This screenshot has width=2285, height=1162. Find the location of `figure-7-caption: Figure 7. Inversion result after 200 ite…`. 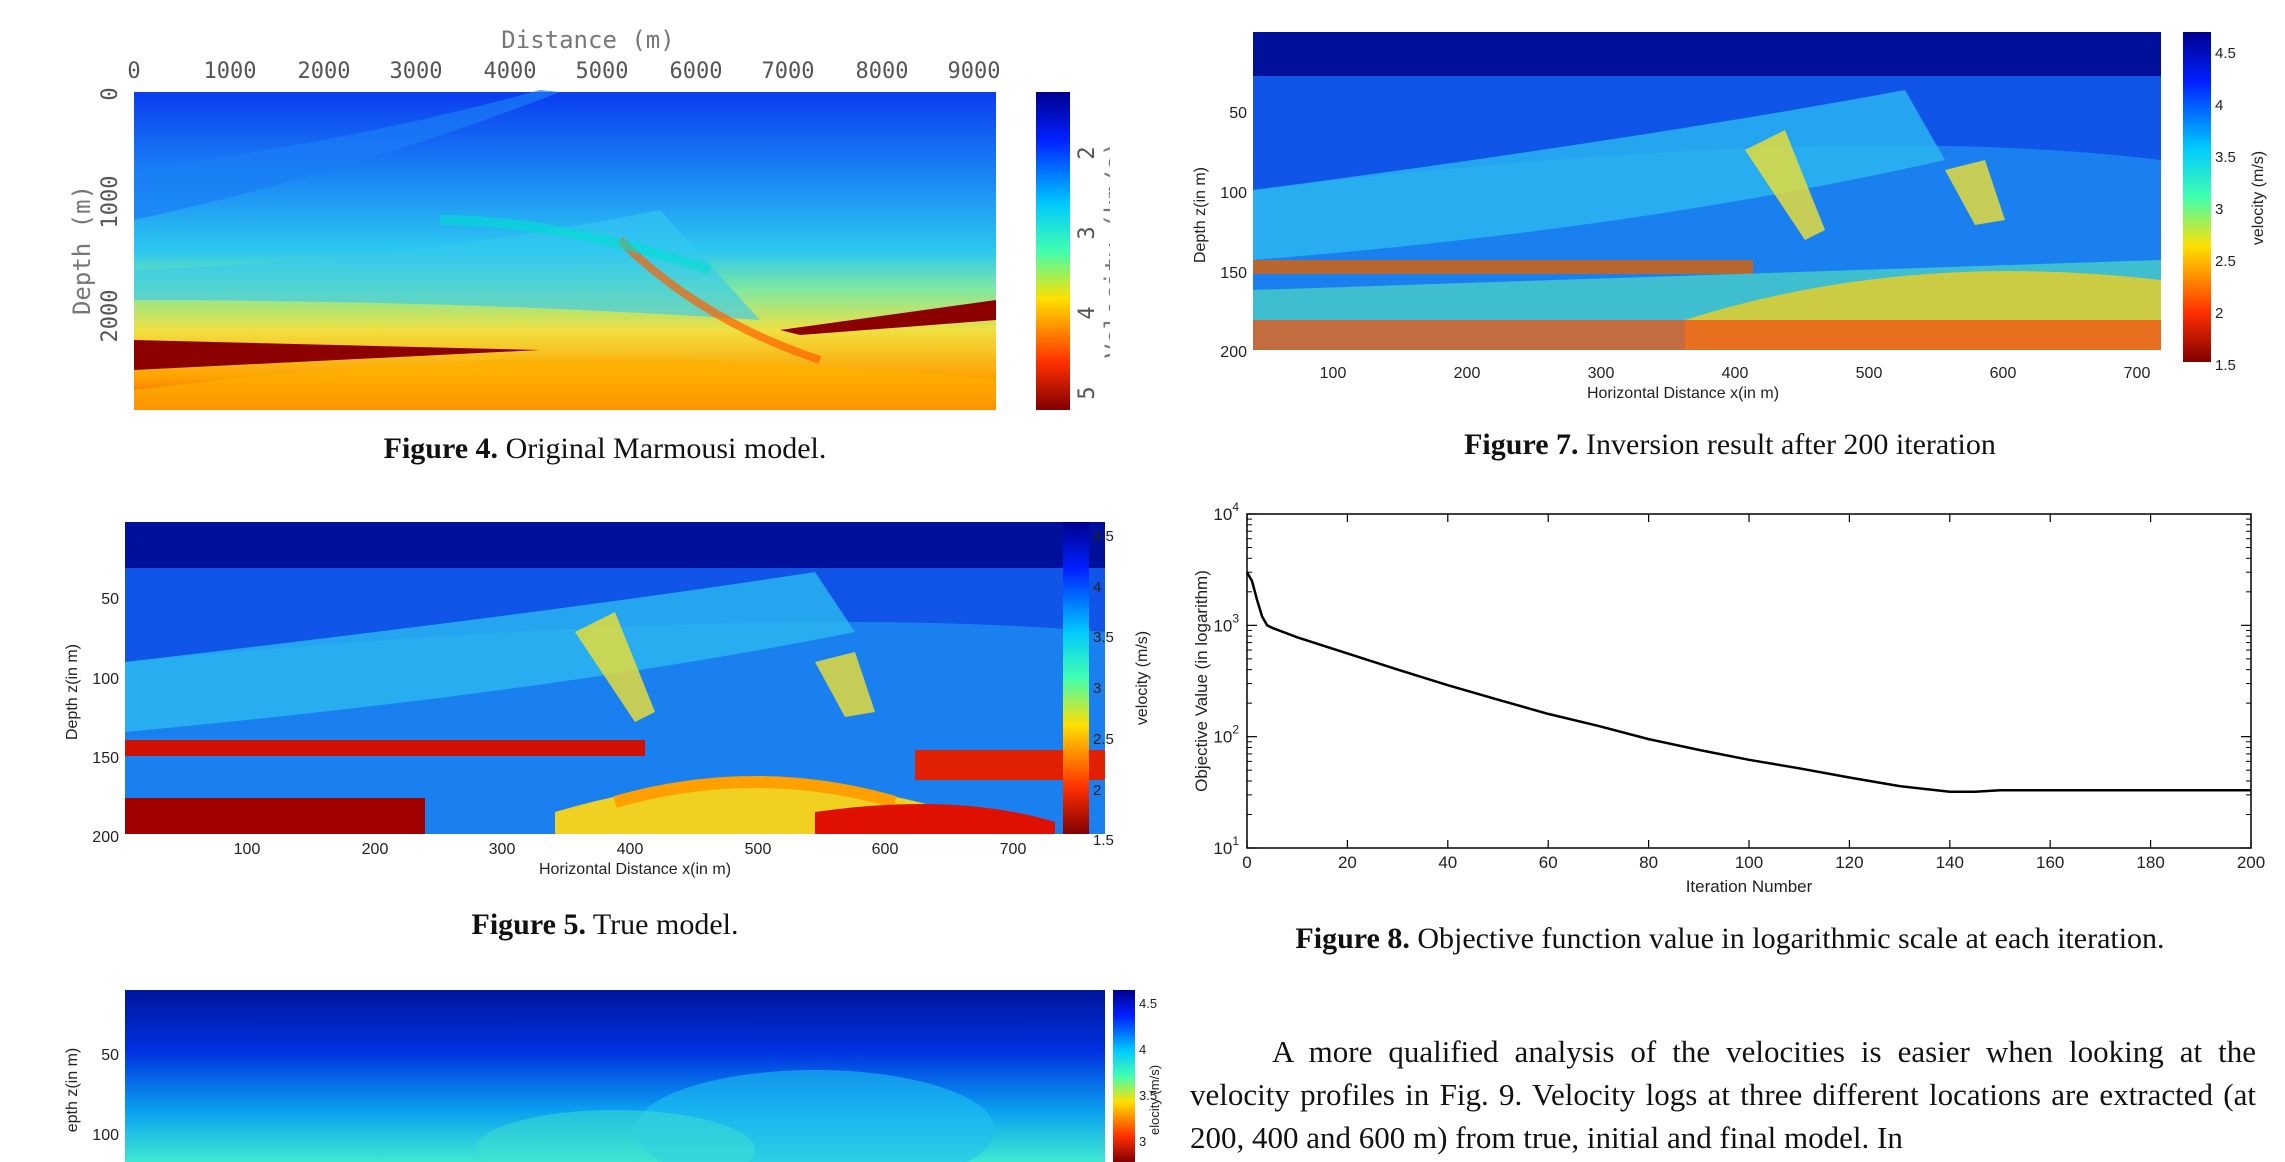

figure-7-caption: Figure 7. Inversion result after 200 ite… is located at coordinates (1730, 445).